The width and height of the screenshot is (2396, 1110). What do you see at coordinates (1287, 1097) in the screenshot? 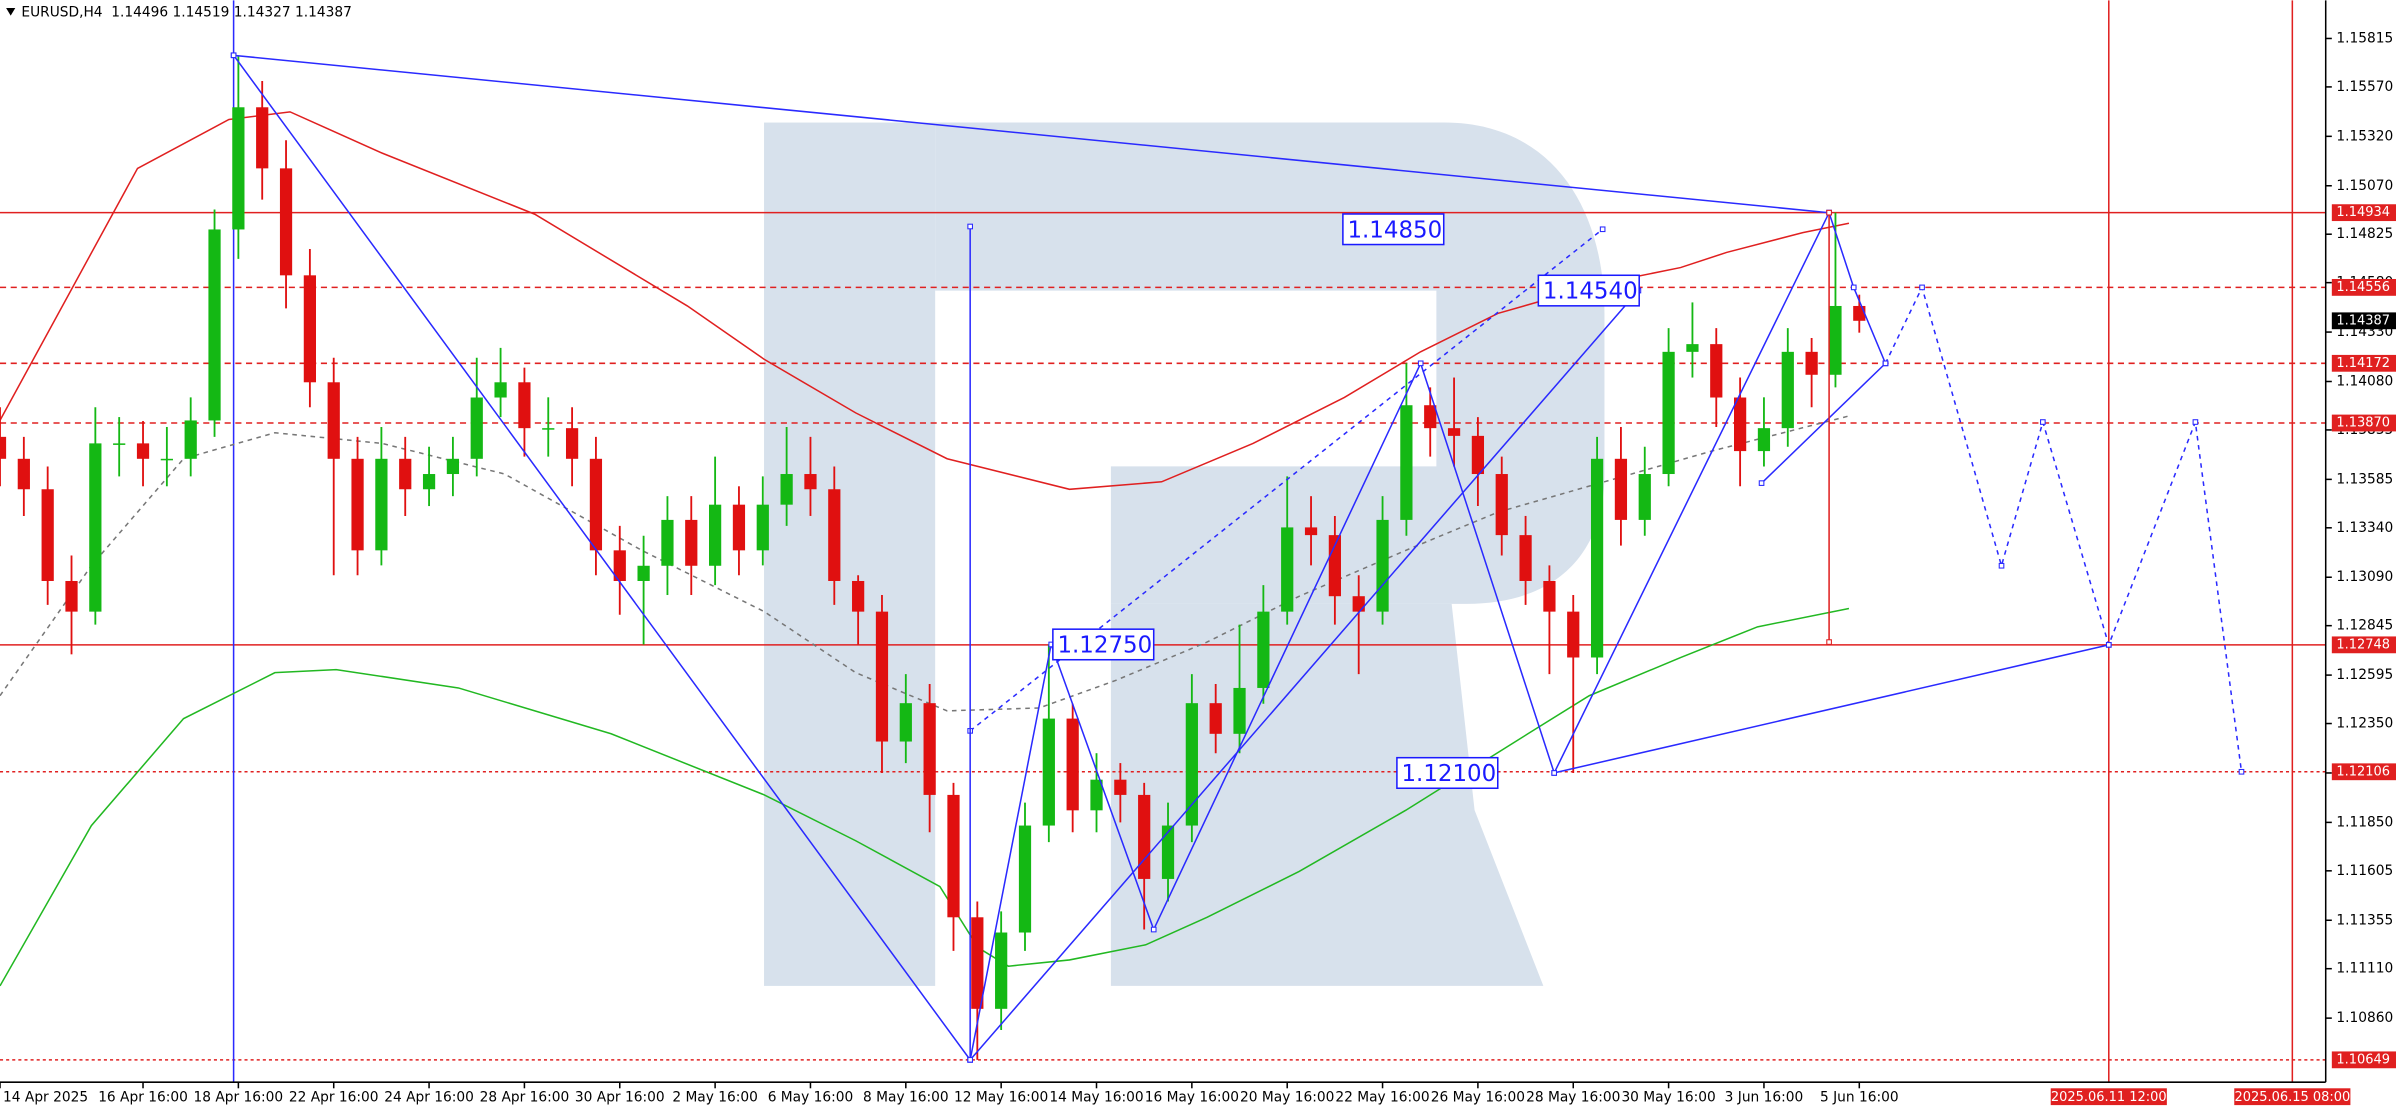
I see `x-tick-label: 20 May 16:00` at bounding box center [1287, 1097].